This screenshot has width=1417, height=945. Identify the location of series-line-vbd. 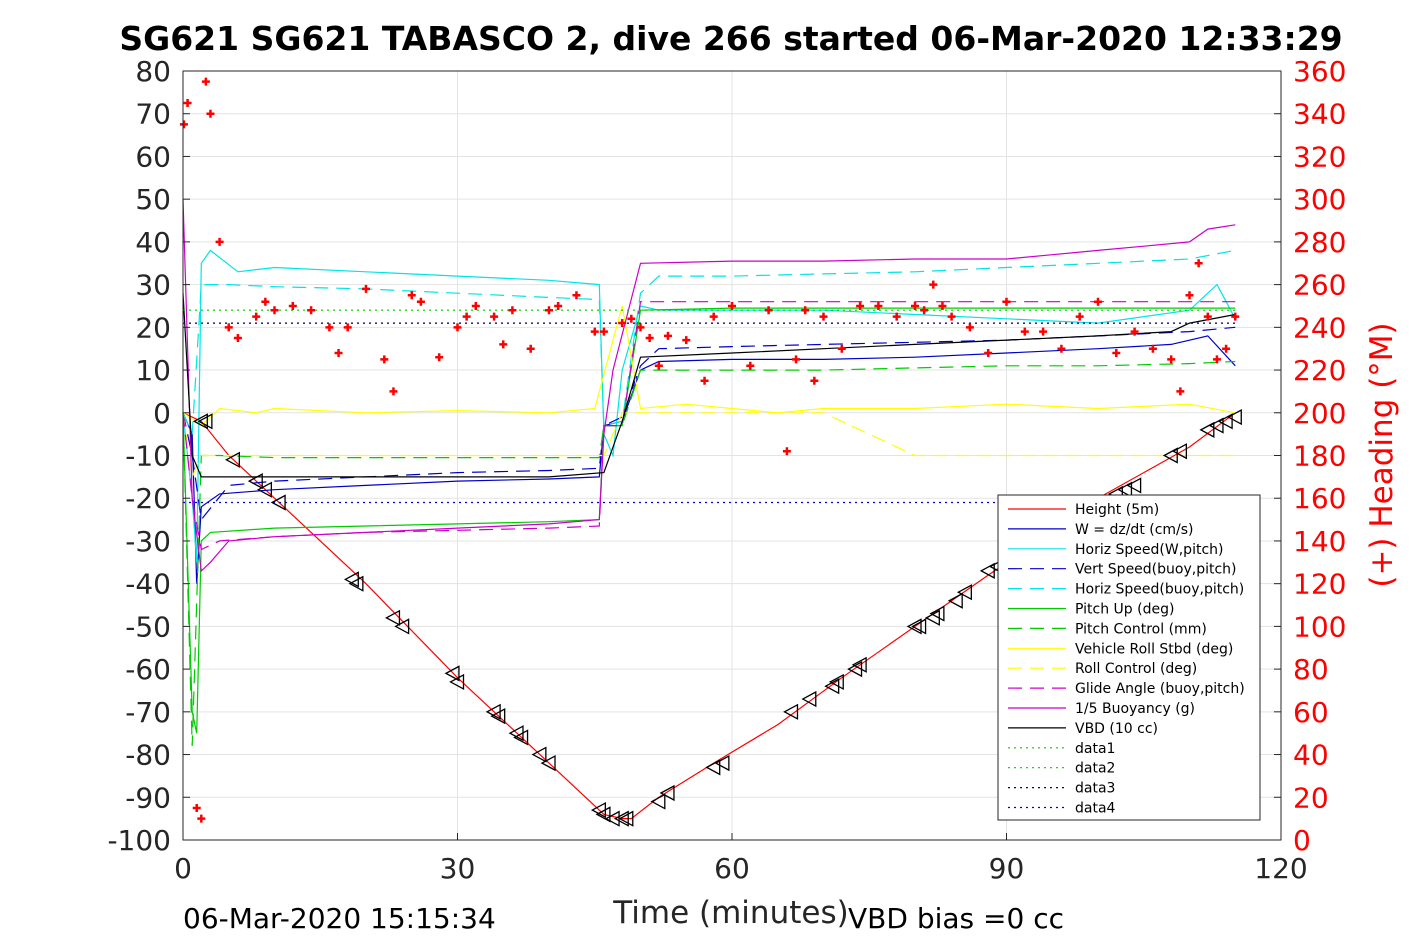
(709, 385).